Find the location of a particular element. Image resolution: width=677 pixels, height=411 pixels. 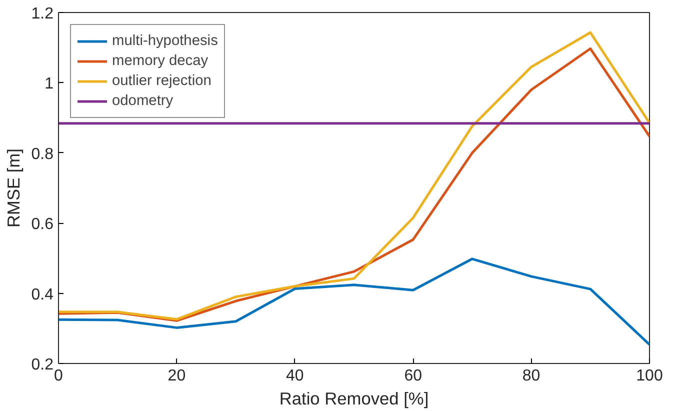

legend-label: outlier rejection is located at coordinates (162, 81).